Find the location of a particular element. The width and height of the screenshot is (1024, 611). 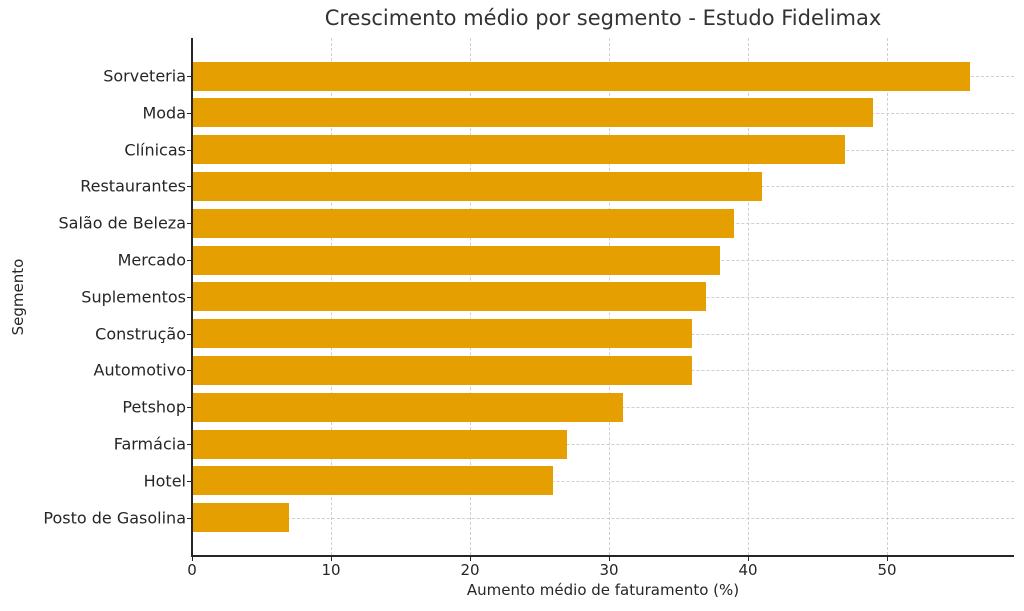

bar-salão-de-beleza is located at coordinates (463, 223).